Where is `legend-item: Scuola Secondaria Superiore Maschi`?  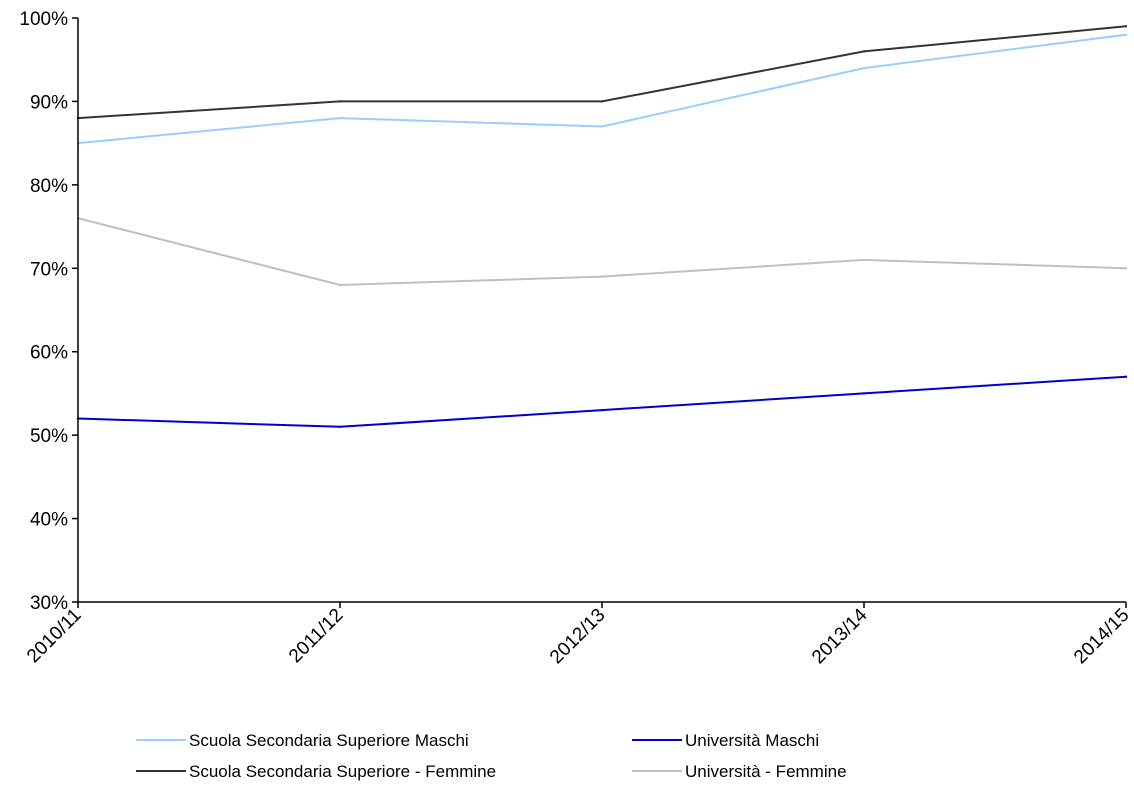
legend-item: Scuola Secondaria Superiore Maschi is located at coordinates (302, 740).